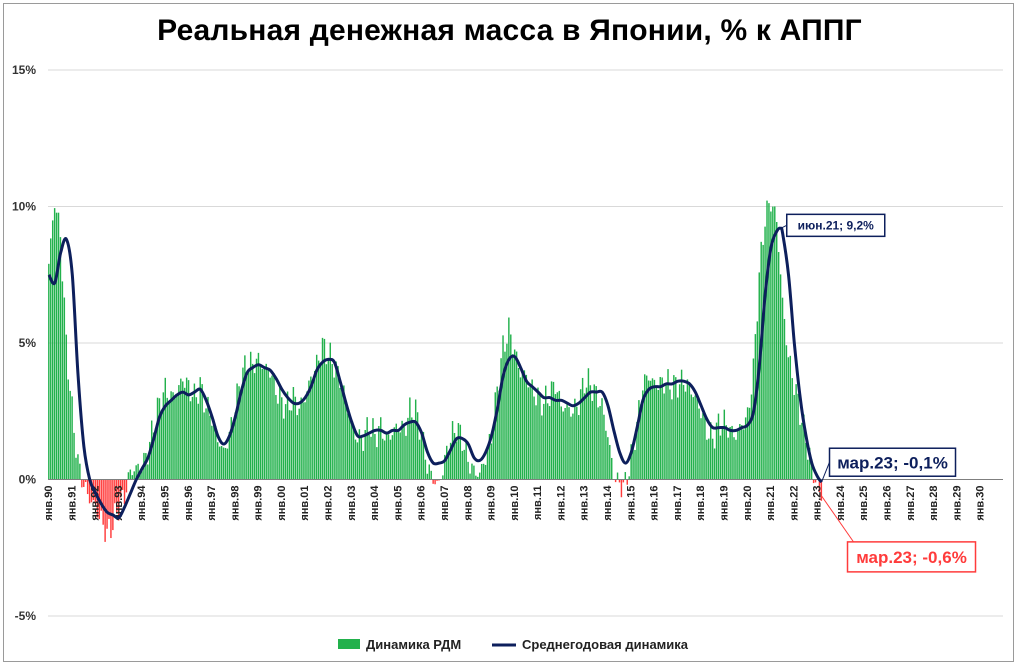 Image resolution: width=1019 pixels, height=667 pixels. Describe the element at coordinates (305, 503) in the screenshot. I see `x-tick-label: янв.01` at that location.